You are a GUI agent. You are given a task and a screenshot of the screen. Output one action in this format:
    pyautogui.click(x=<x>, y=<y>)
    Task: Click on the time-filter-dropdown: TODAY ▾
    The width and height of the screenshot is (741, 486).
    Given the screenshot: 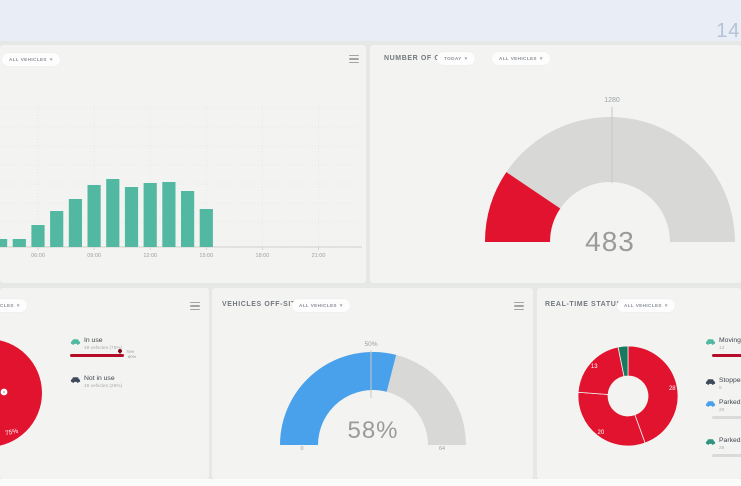 What is the action you would take?
    pyautogui.click(x=456, y=58)
    